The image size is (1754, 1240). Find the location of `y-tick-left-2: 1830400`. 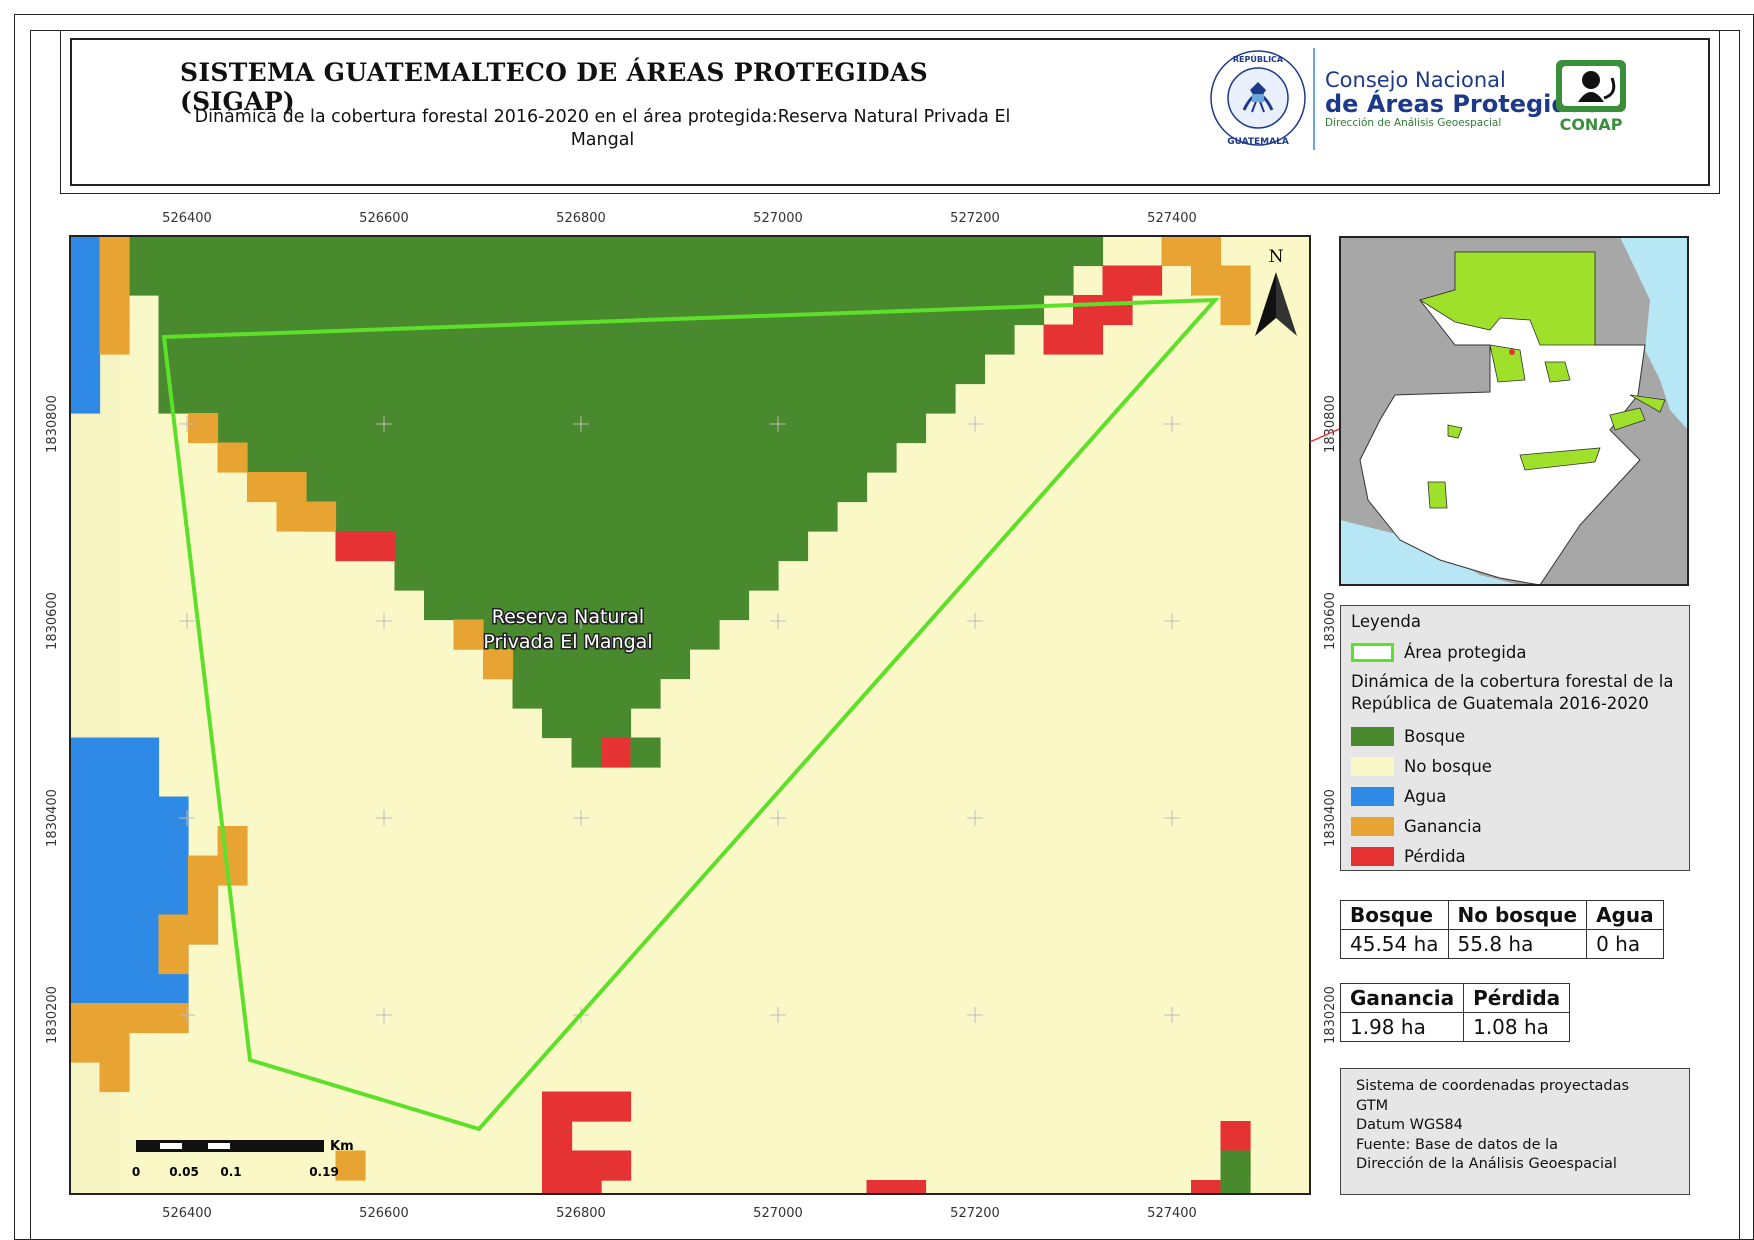

y-tick-left-2: 1830400 is located at coordinates (52, 818).